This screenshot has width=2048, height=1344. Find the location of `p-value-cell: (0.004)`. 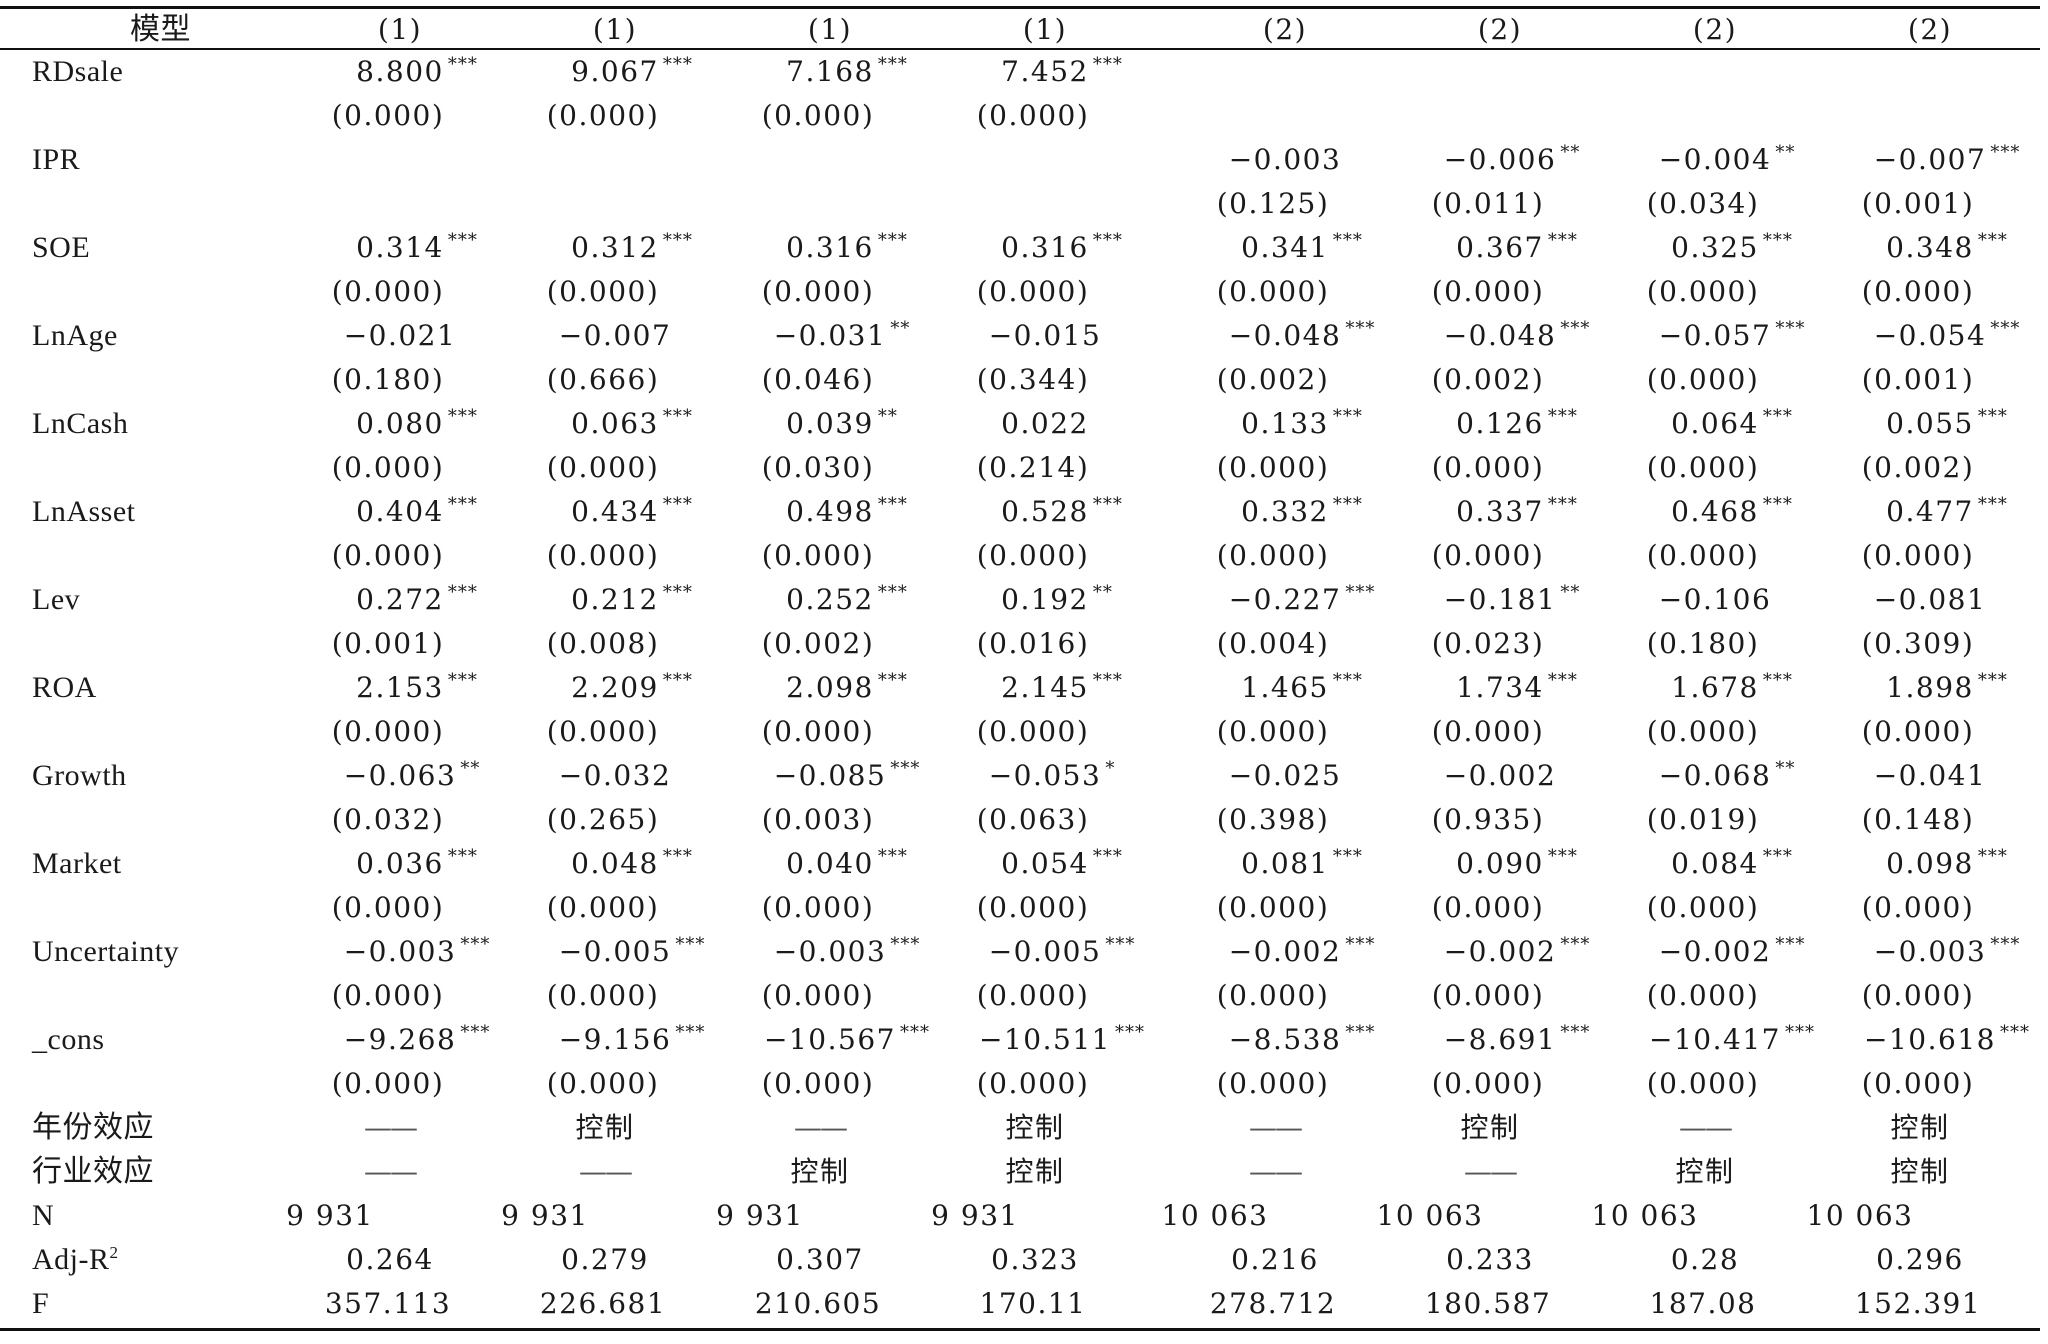

p-value-cell: (0.004) is located at coordinates (1273, 643).